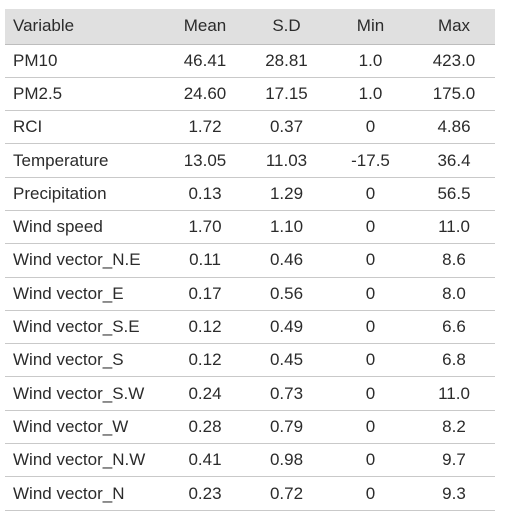 Image resolution: width=506 pixels, height=523 pixels. Describe the element at coordinates (205, 393) in the screenshot. I see `mean-cell: 0.24` at that location.